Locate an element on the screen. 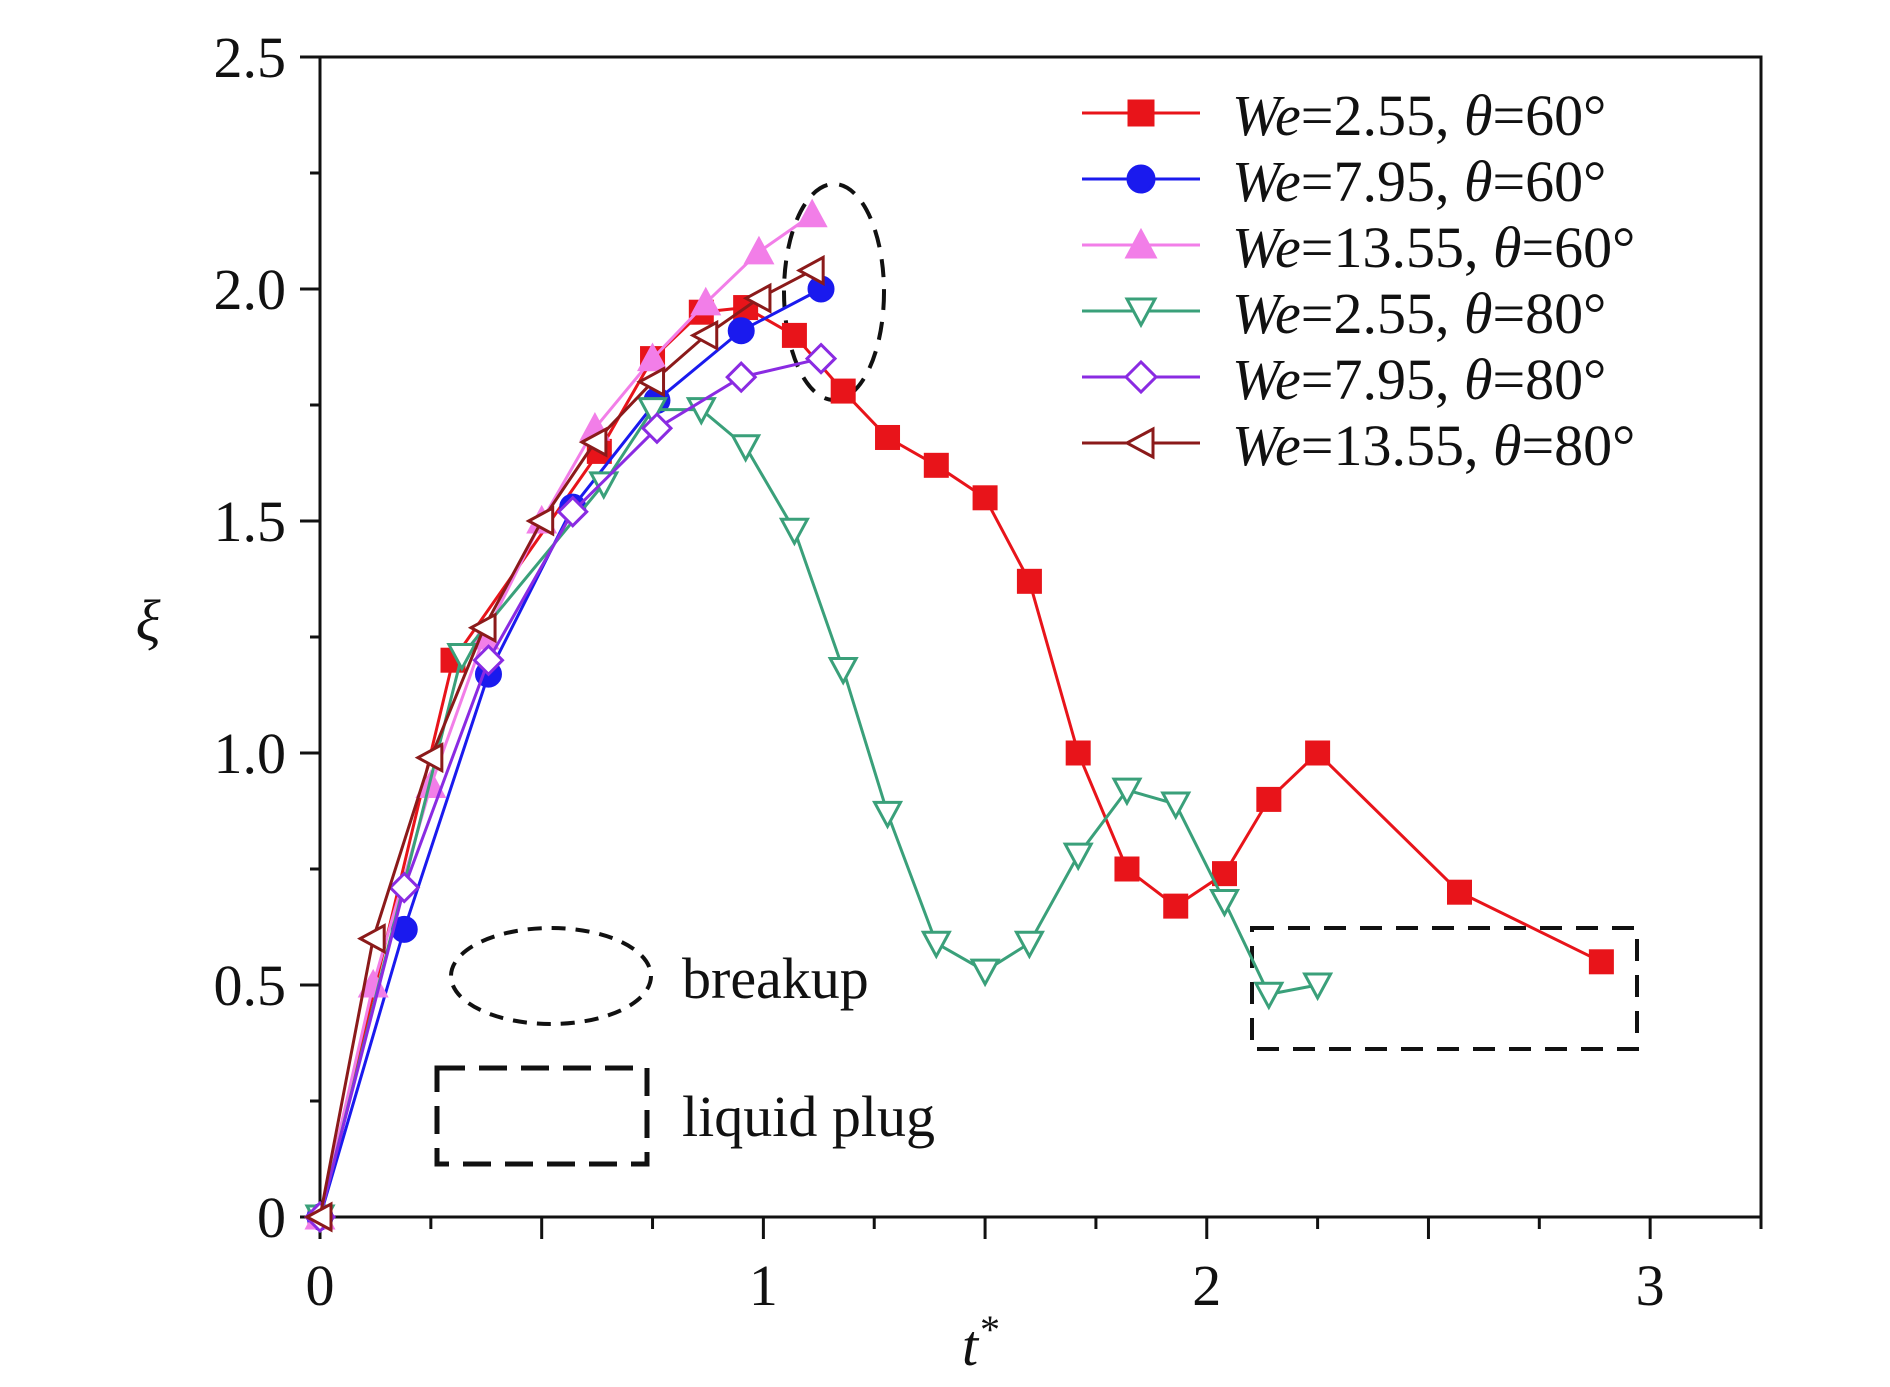 The width and height of the screenshot is (1890, 1387). legend-label: We=13.55, θ=60° is located at coordinates (1433, 247).